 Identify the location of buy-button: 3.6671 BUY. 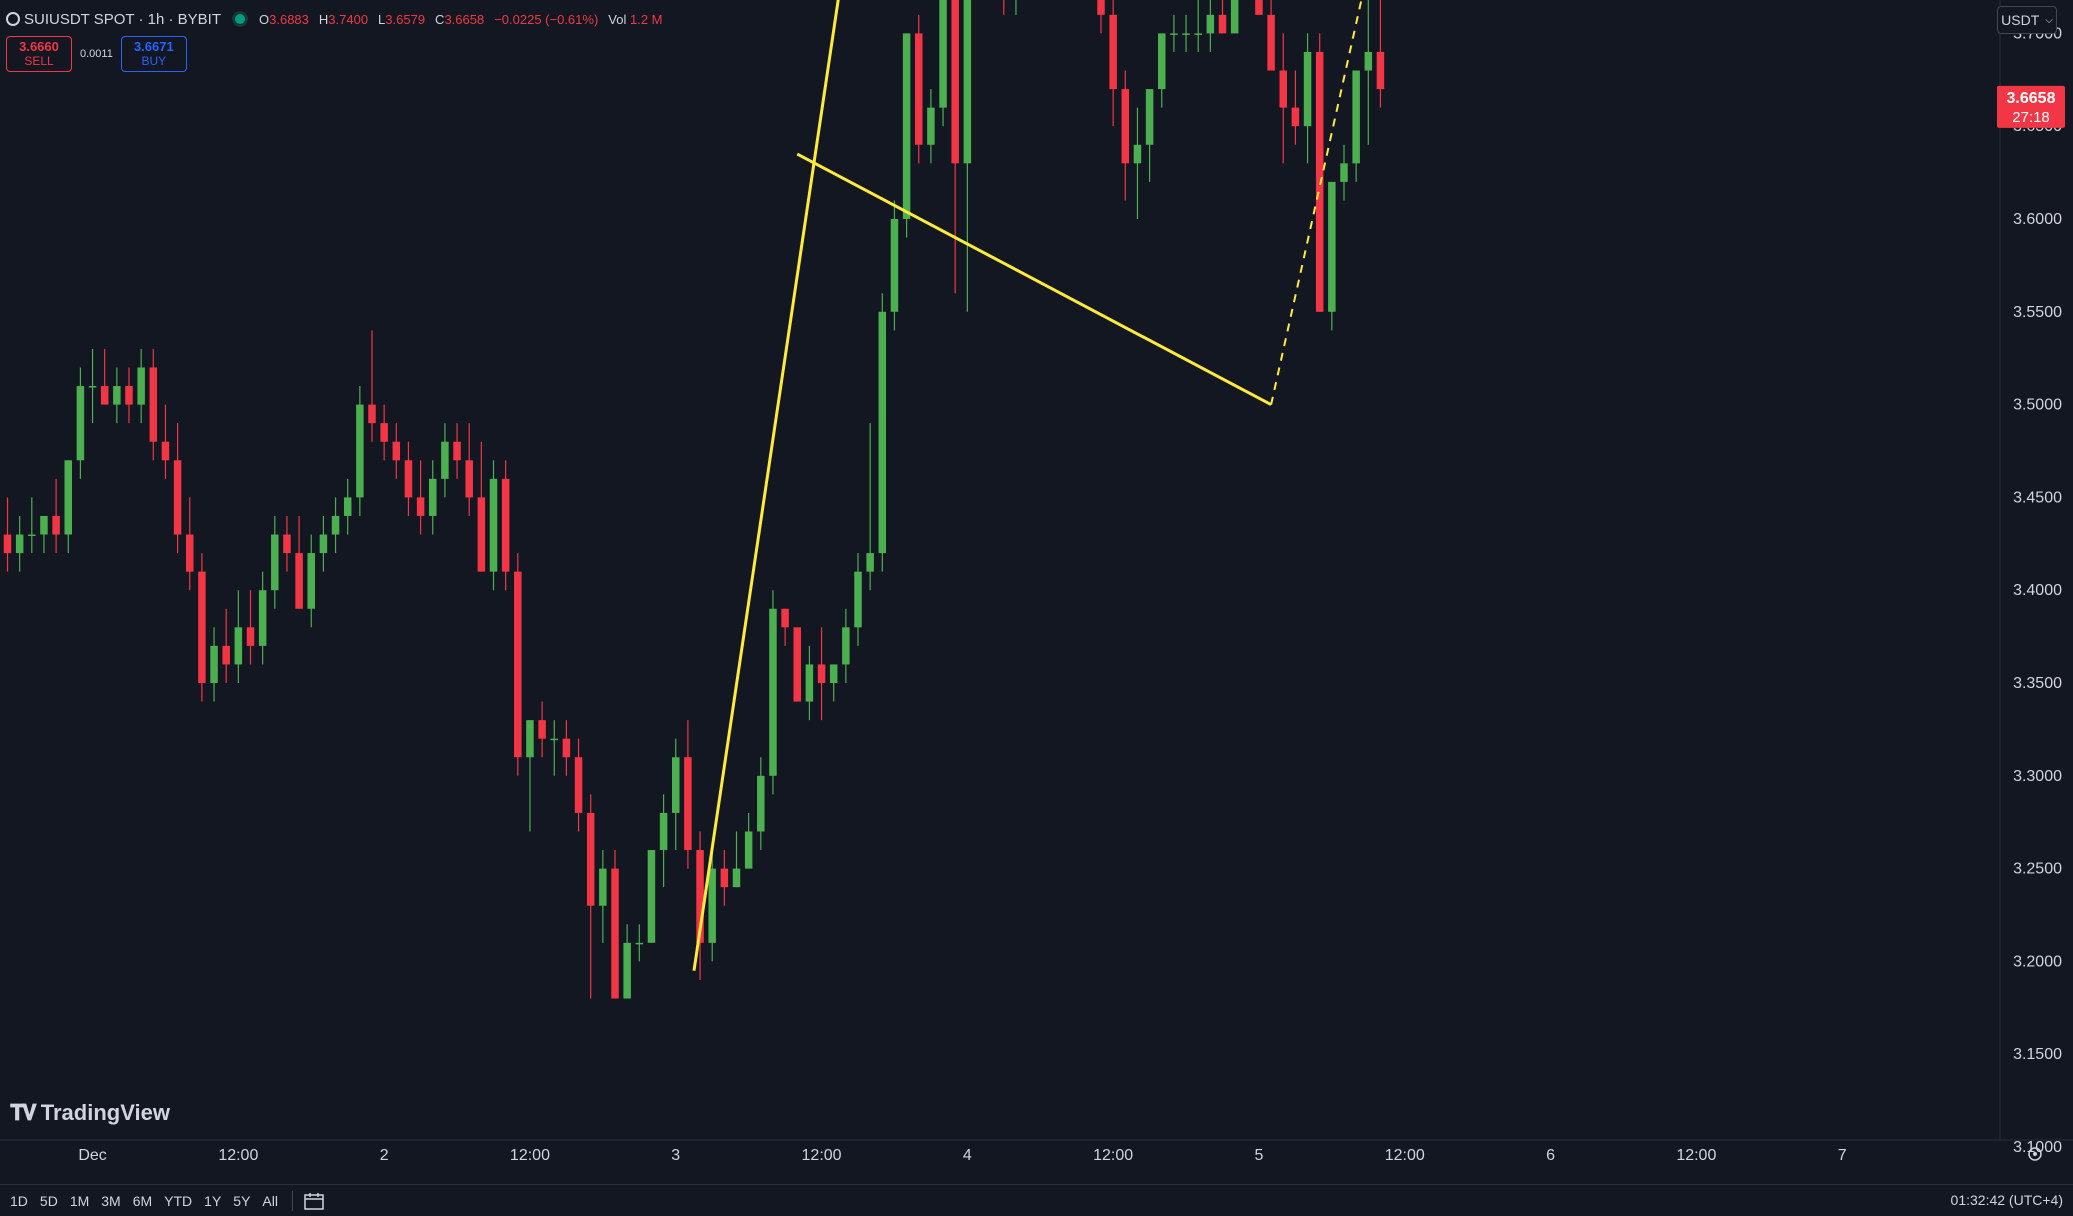
(153, 54).